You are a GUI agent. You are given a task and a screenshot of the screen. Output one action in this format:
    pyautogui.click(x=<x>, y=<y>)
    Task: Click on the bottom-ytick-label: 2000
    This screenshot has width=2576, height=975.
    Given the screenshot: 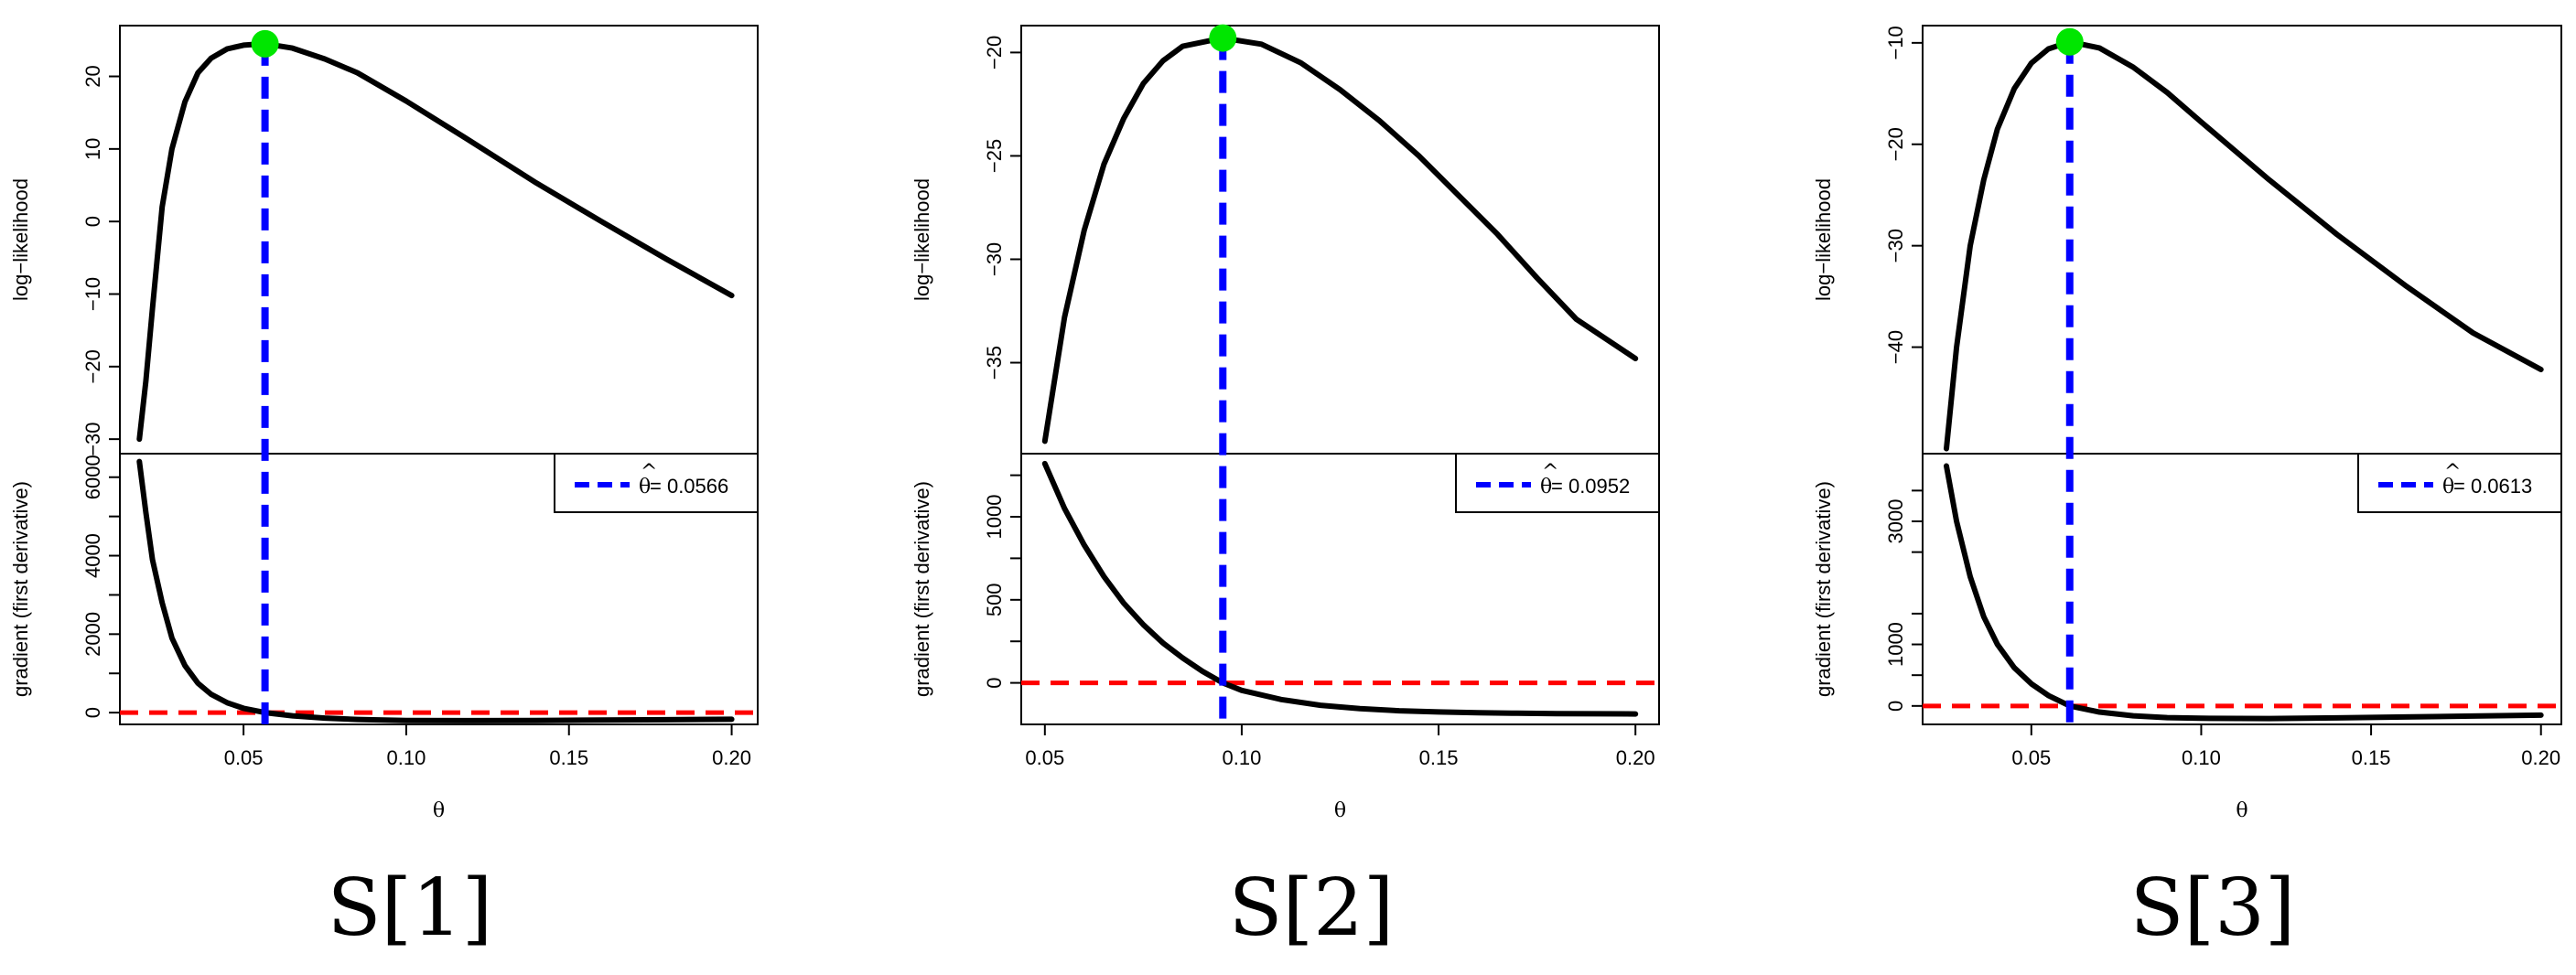 What is the action you would take?
    pyautogui.click(x=92, y=634)
    